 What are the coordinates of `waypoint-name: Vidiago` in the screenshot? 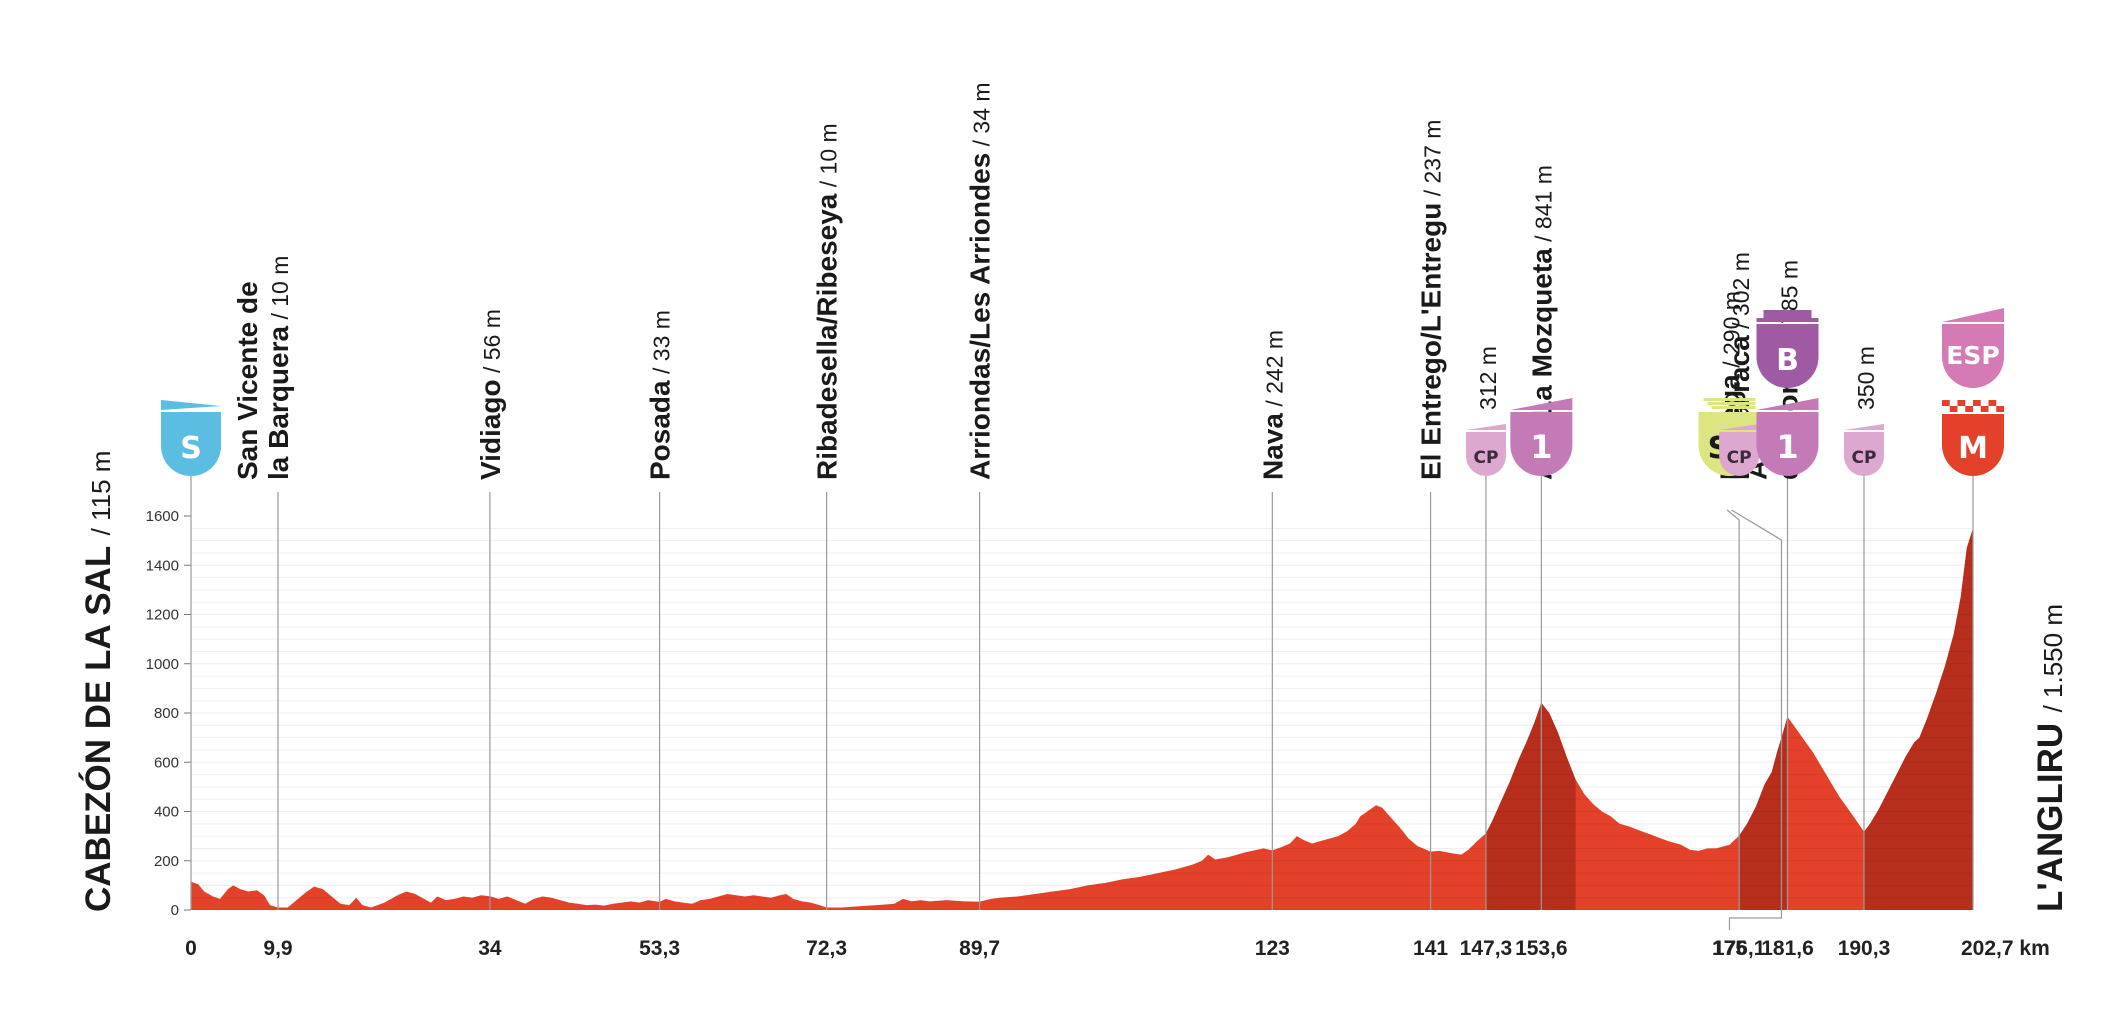 It's located at (490, 429).